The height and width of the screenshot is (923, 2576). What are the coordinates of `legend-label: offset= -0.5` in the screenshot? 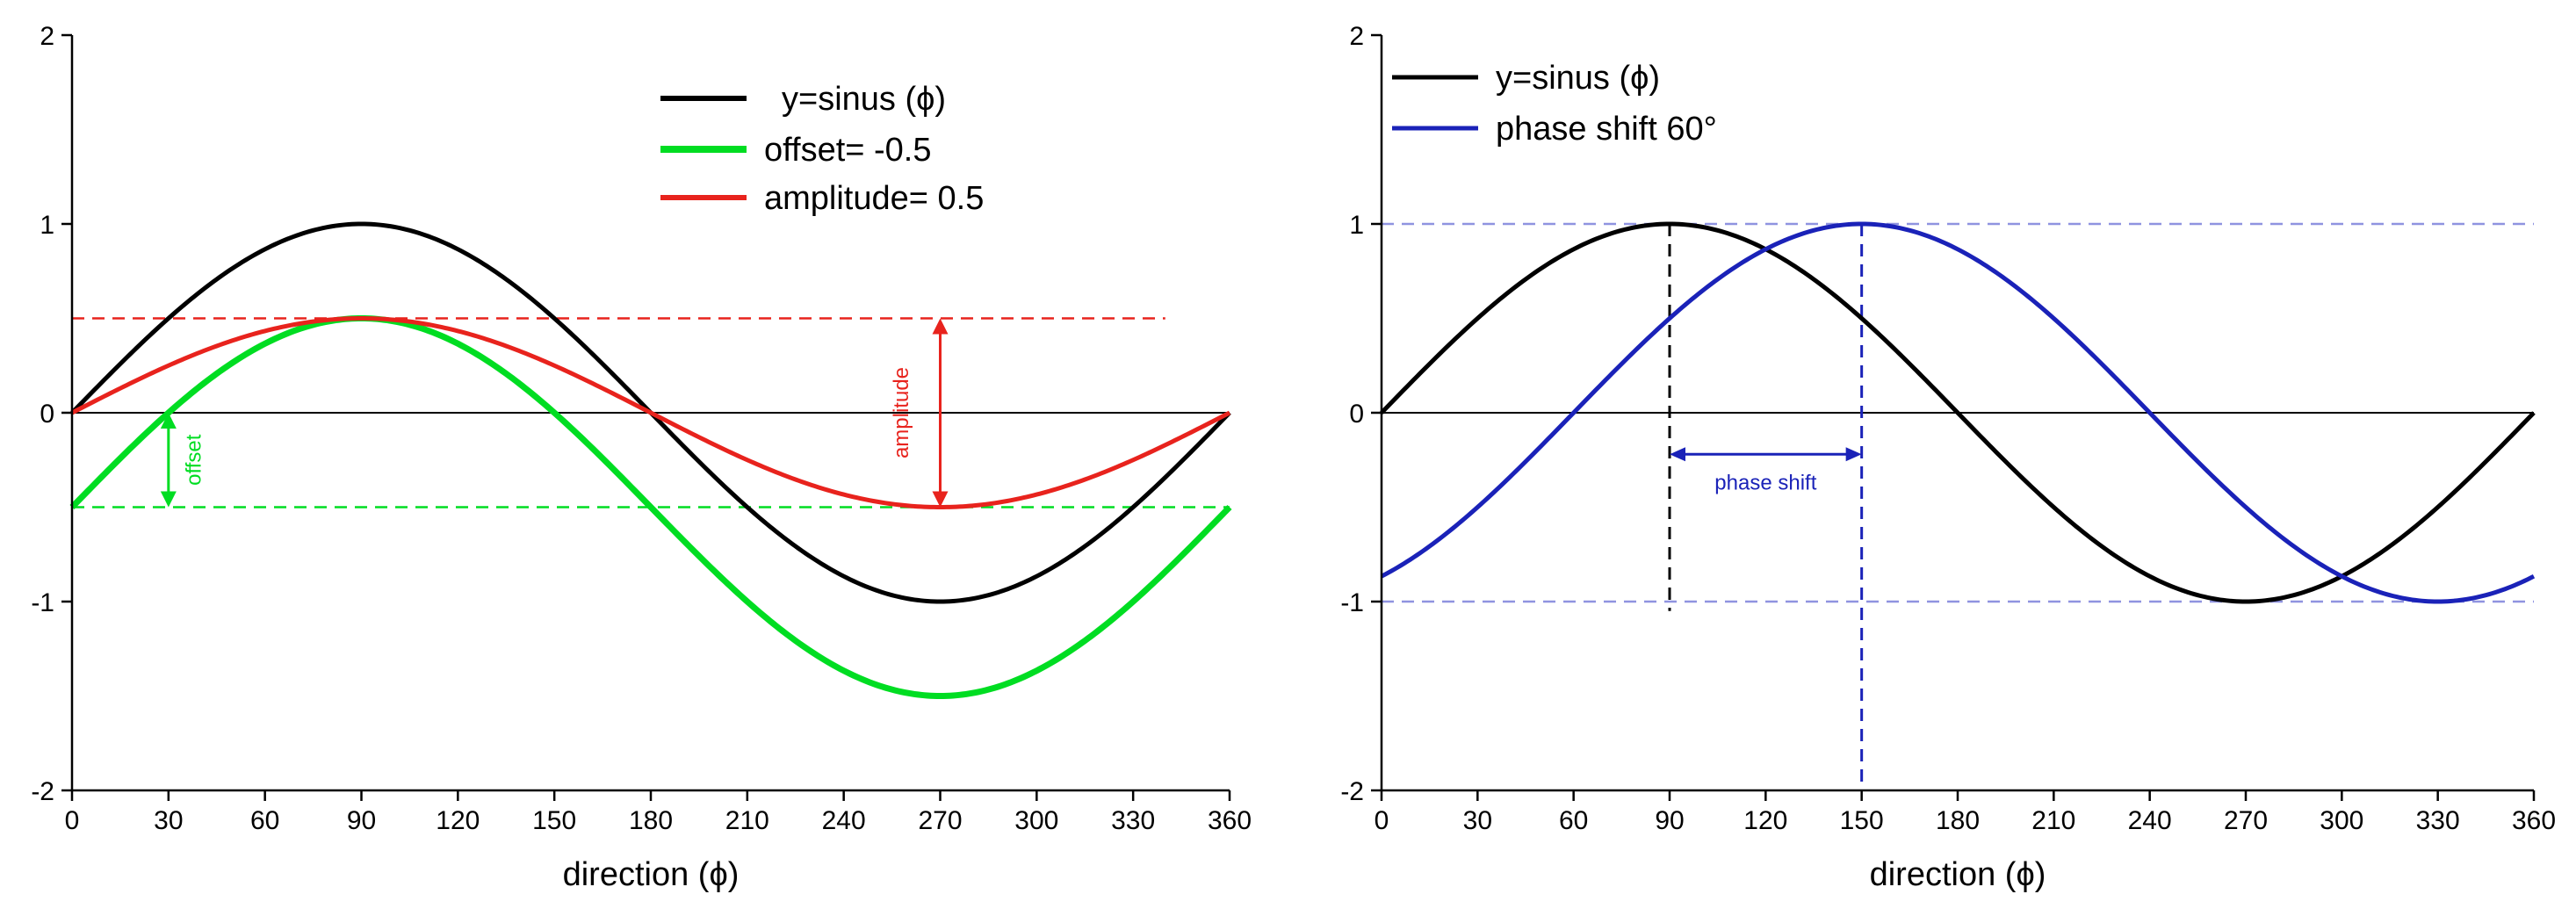 It's located at (847, 150).